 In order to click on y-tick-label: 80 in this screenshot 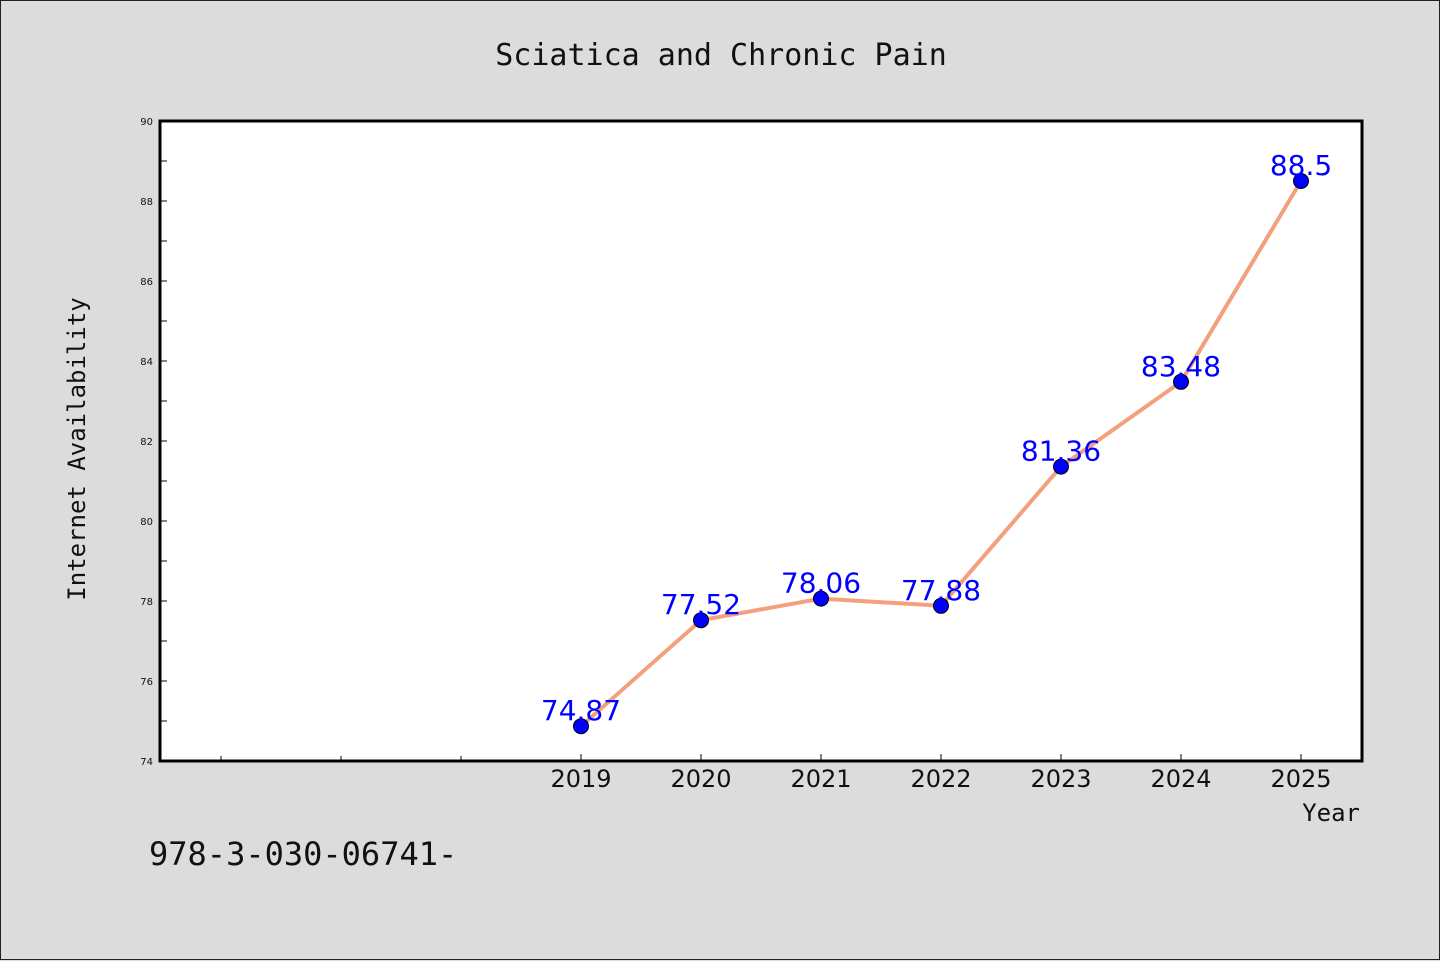, I will do `click(146, 522)`.